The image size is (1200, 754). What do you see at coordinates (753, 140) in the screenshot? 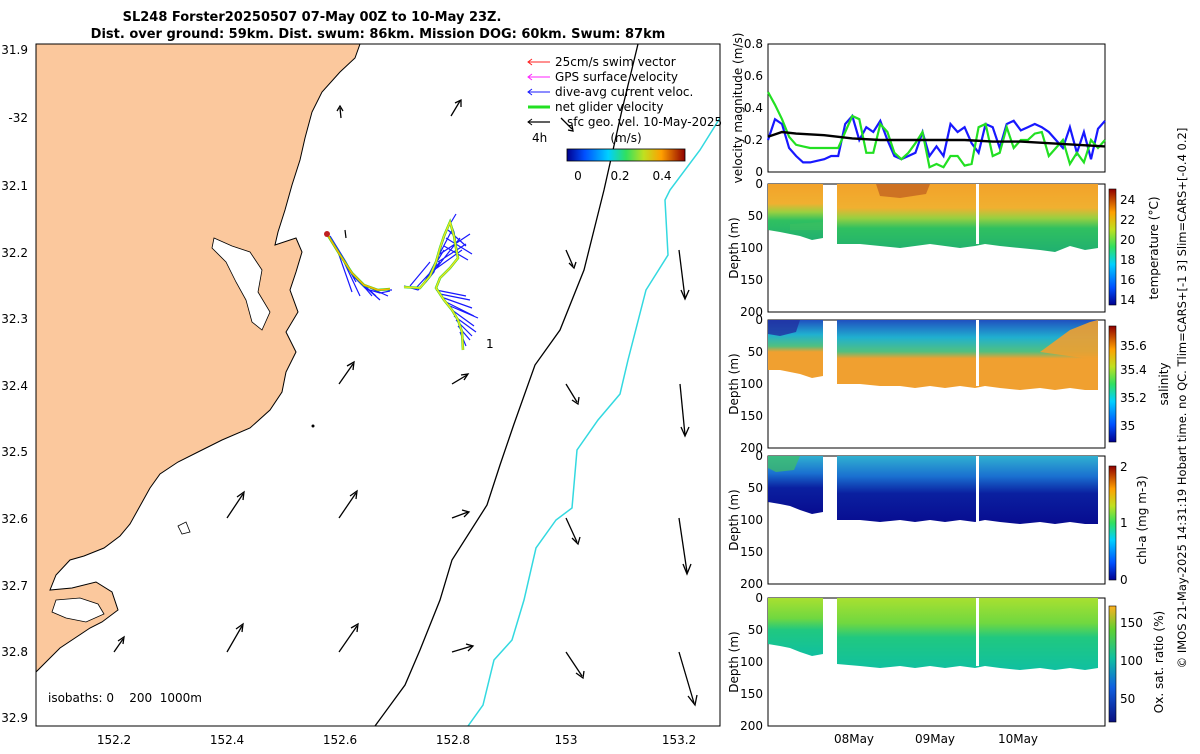
I see `vel-ytick: 0.2` at bounding box center [753, 140].